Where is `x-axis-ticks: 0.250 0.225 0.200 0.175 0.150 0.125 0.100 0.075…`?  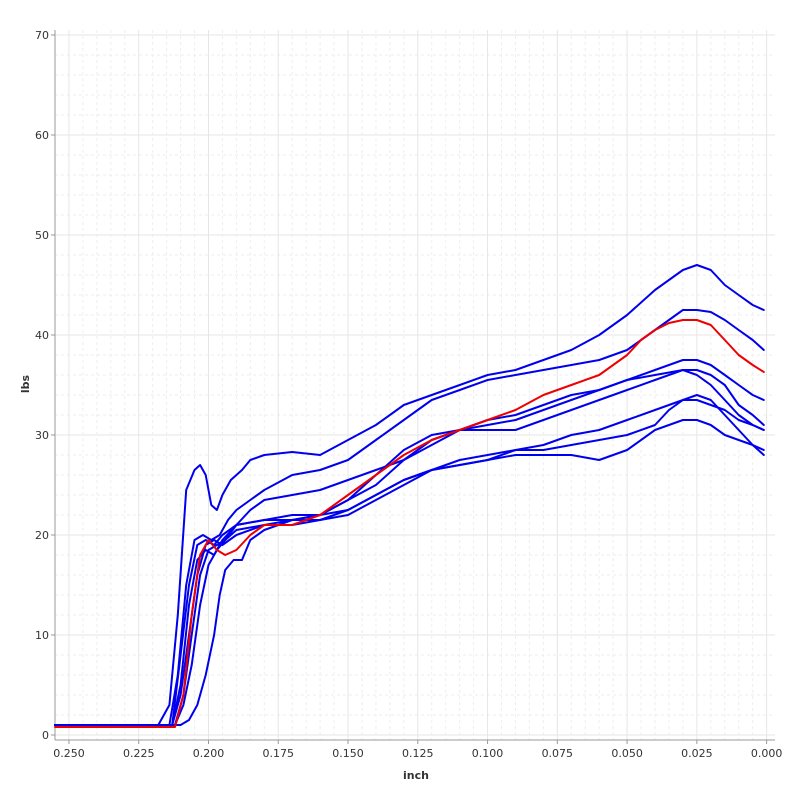 x-axis-ticks: 0.250 0.225 0.200 0.175 0.150 0.125 0.100 0.075… is located at coordinates (417, 750).